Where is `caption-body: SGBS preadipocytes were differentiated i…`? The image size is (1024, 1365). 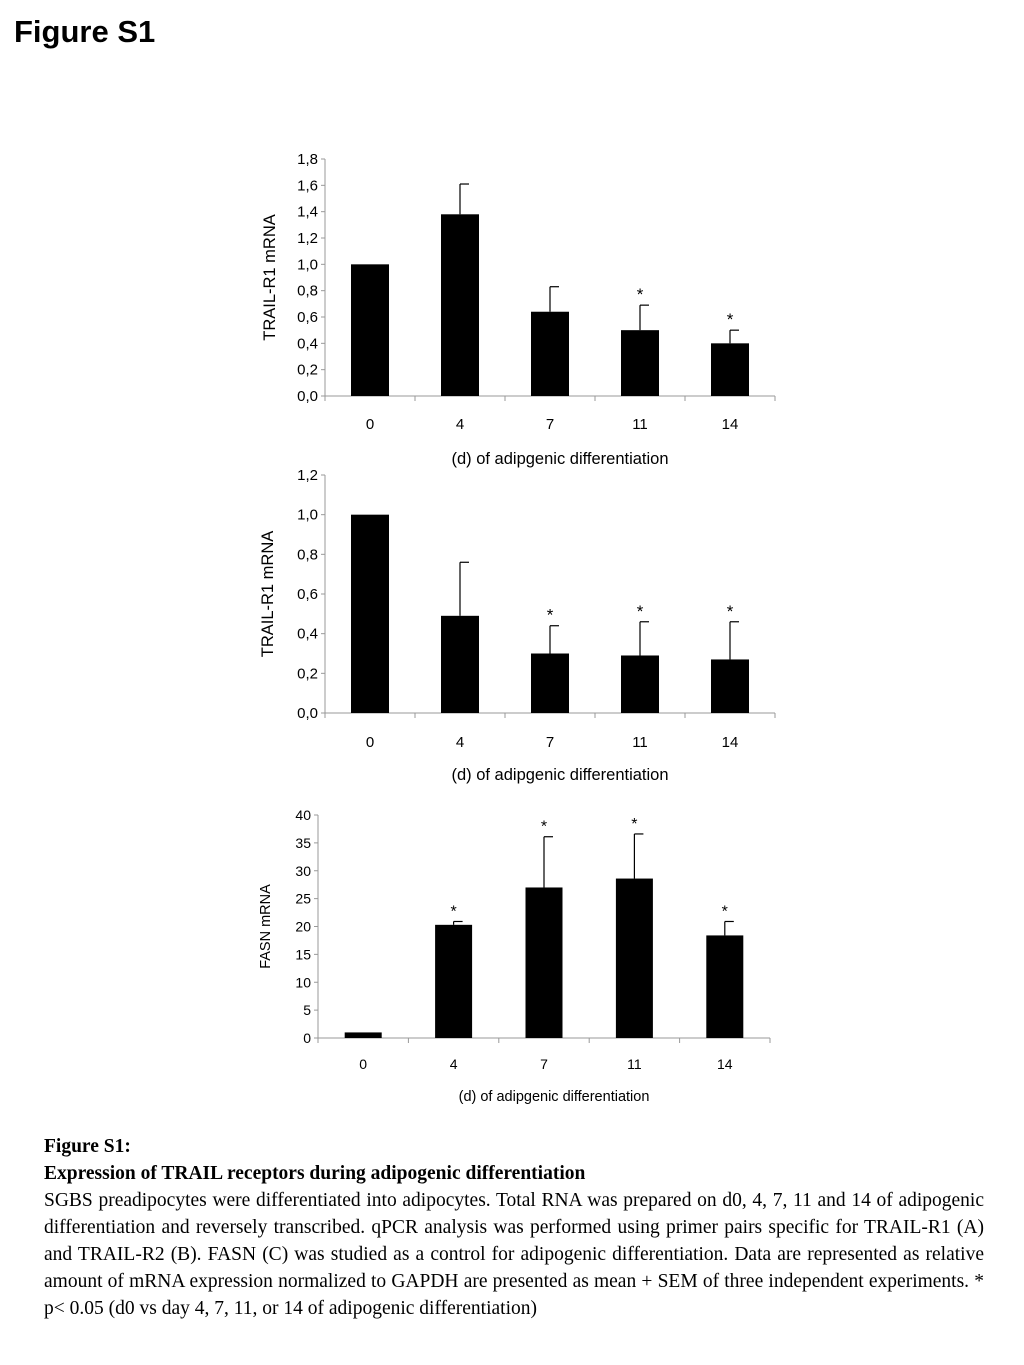
caption-body: SGBS preadipocytes were differentiated i… is located at coordinates (514, 1254).